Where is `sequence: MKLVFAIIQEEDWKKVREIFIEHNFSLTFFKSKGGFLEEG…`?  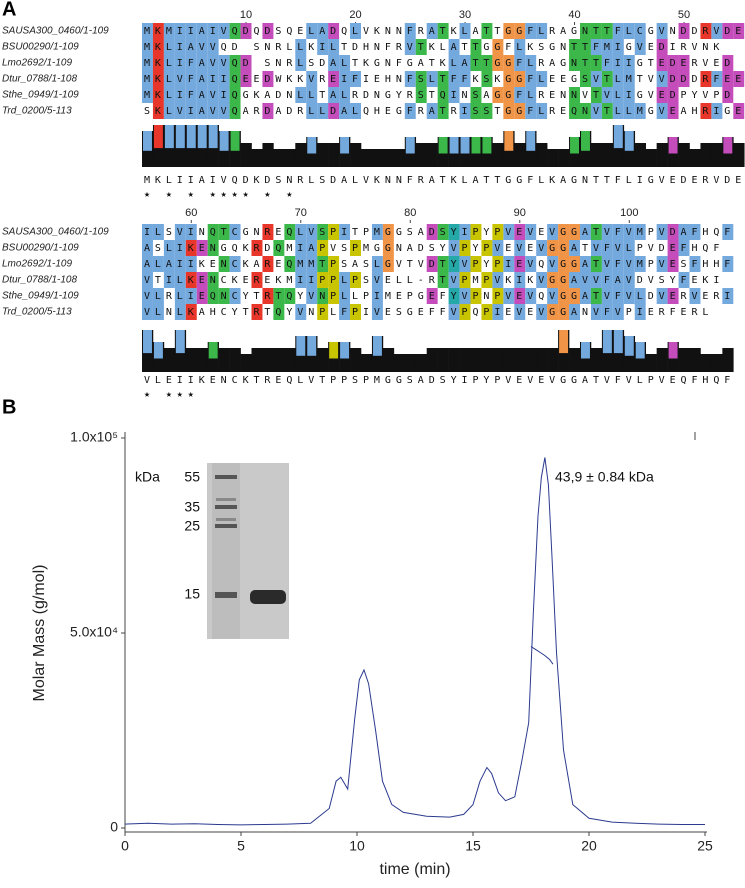 sequence: MKLVFAIIQEEDWKKVREIFIEHNFSLTFFKSKGGFLEEG… is located at coordinates (442, 79).